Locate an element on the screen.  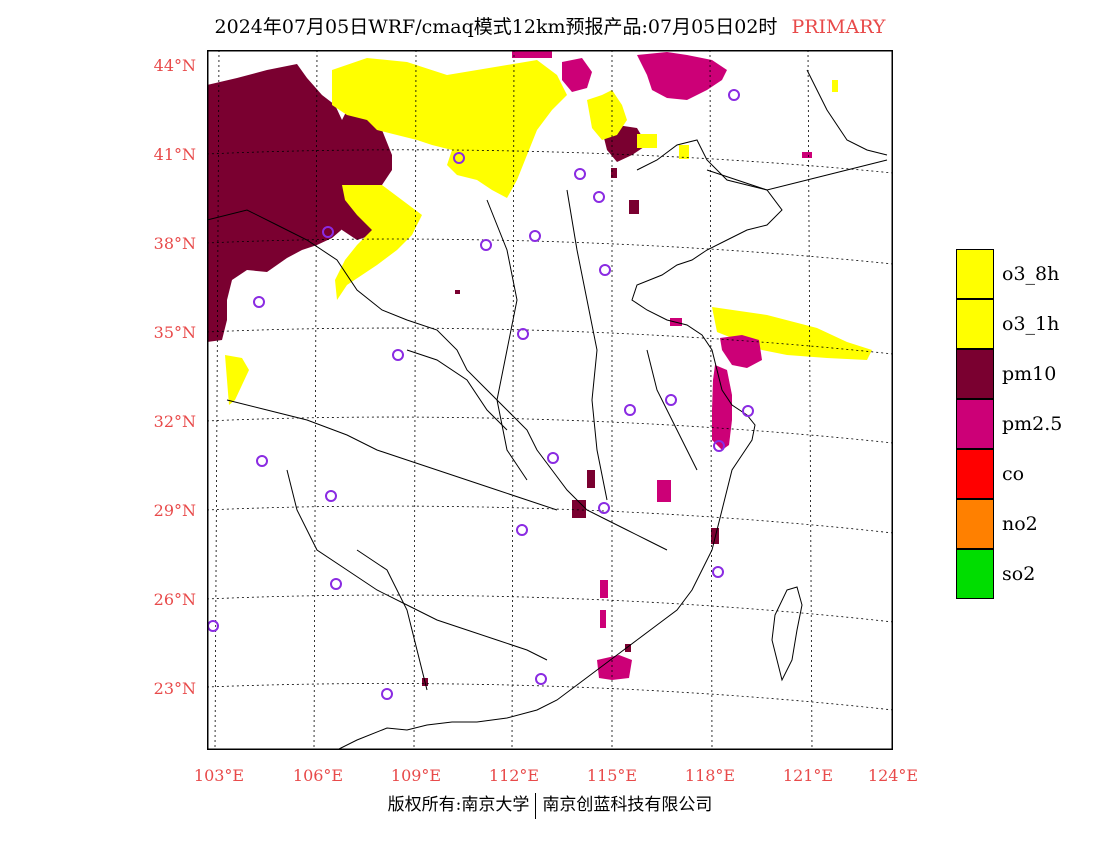
copyright-right: 南京创蓝科技有限公司 is located at coordinates (627, 805).